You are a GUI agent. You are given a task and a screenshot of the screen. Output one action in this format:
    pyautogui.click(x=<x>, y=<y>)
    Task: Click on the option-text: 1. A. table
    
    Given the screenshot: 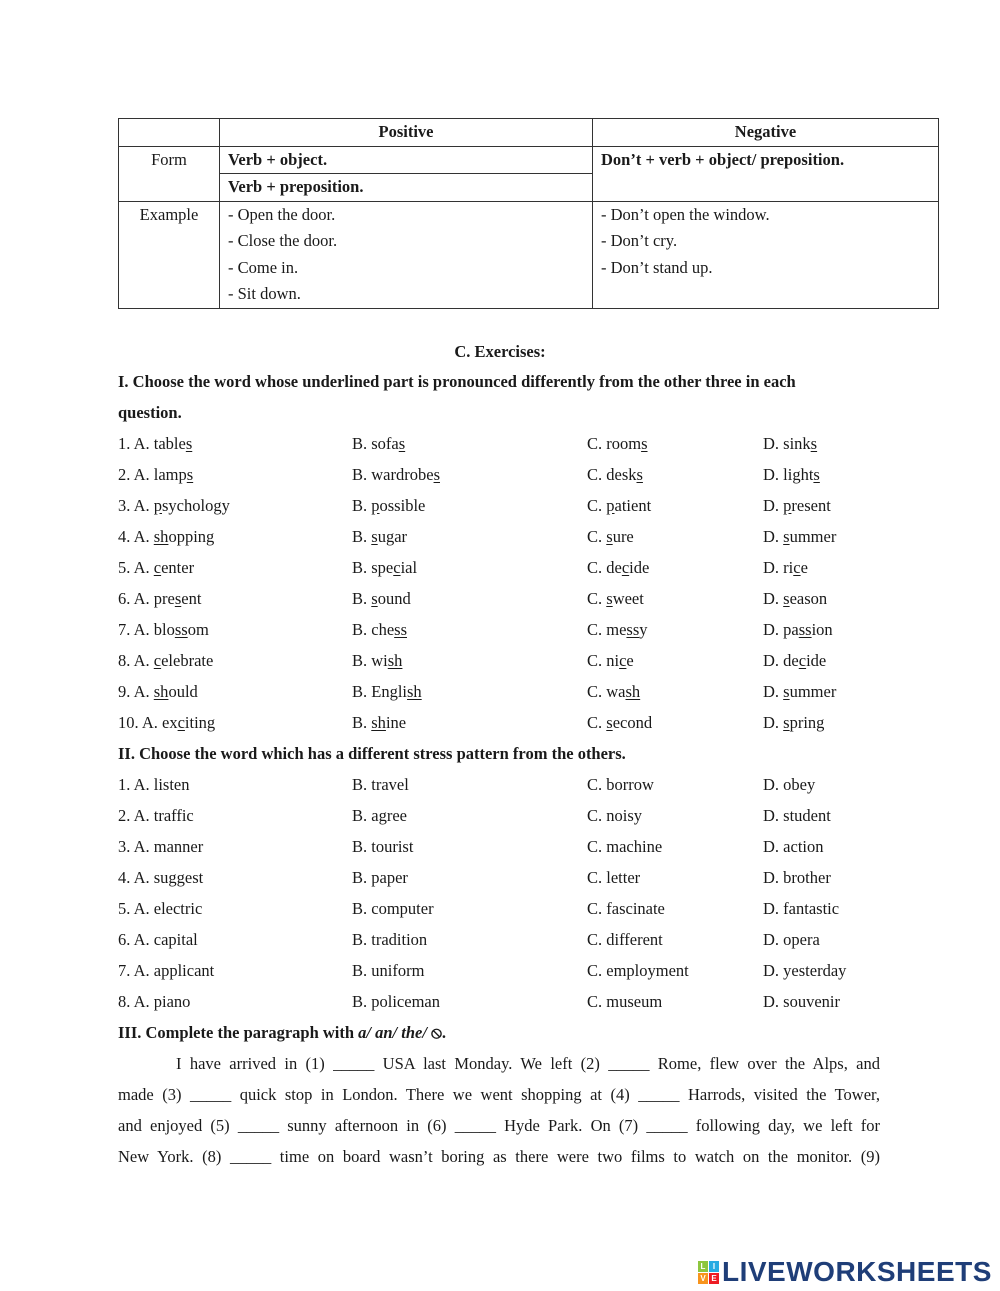 What is the action you would take?
    pyautogui.click(x=152, y=443)
    